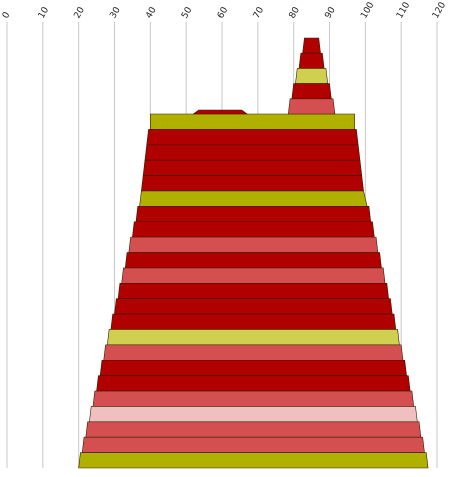 The height and width of the screenshot is (477, 452). I want to click on x-tick-label: 10, so click(44, 12).